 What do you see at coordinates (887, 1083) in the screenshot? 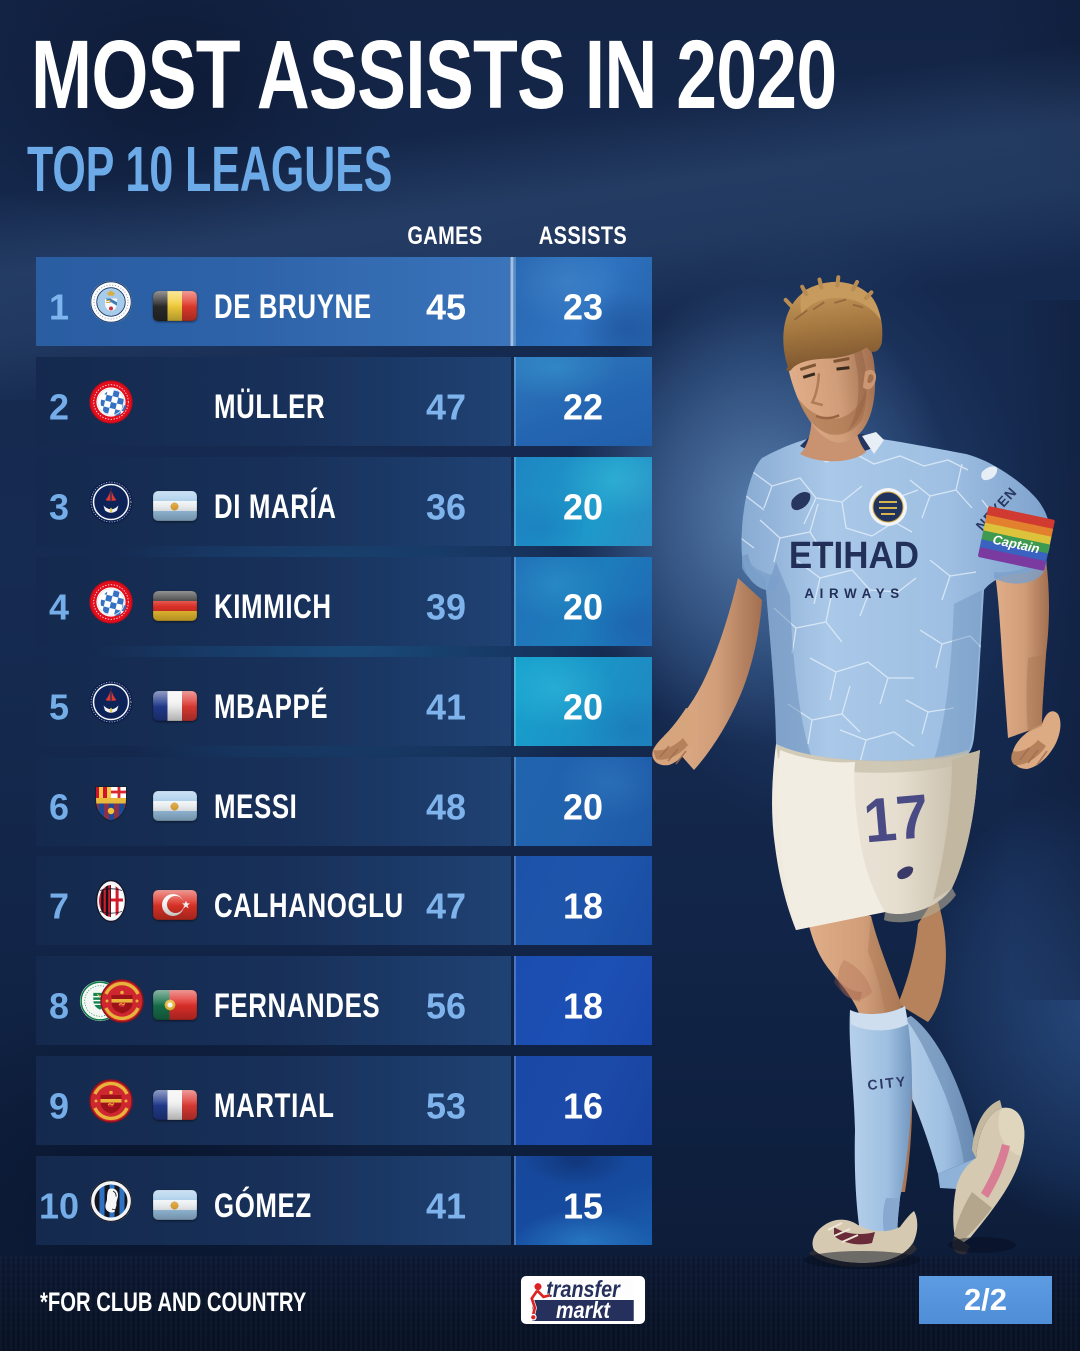
I see `svg-text: CITY` at bounding box center [887, 1083].